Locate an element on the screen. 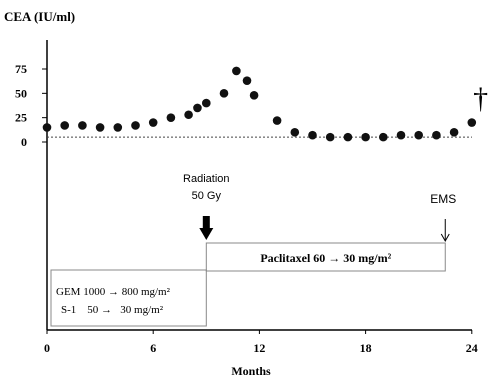  y-tick-label: 0 is located at coordinates (24, 142).